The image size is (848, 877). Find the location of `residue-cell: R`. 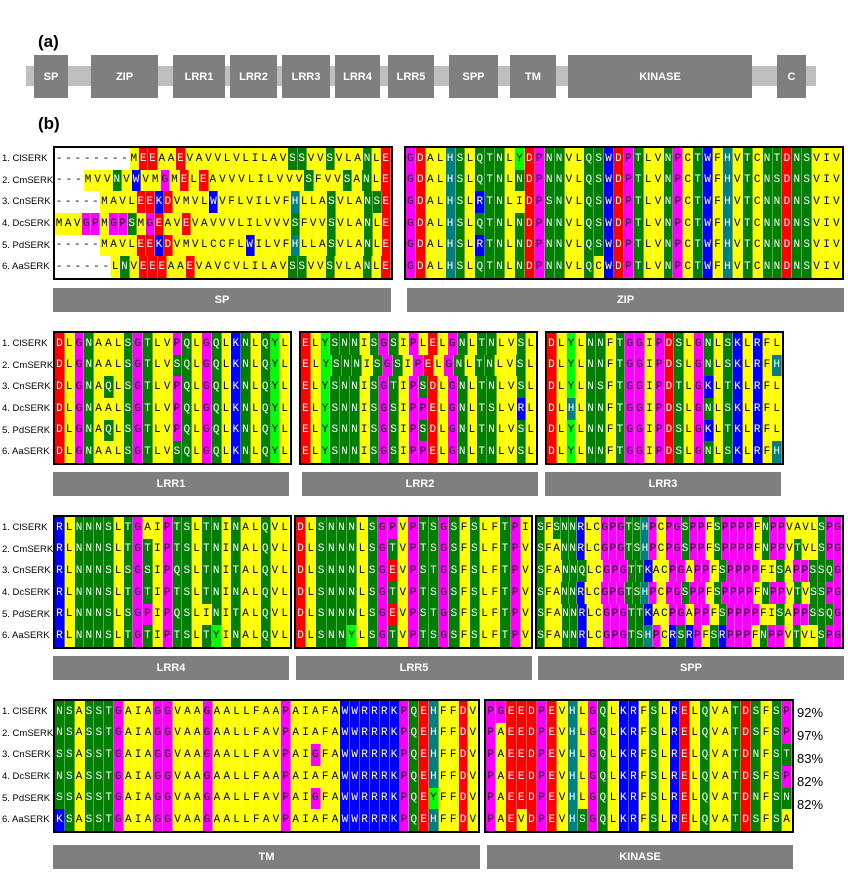

residue-cell: R is located at coordinates (60, 528).